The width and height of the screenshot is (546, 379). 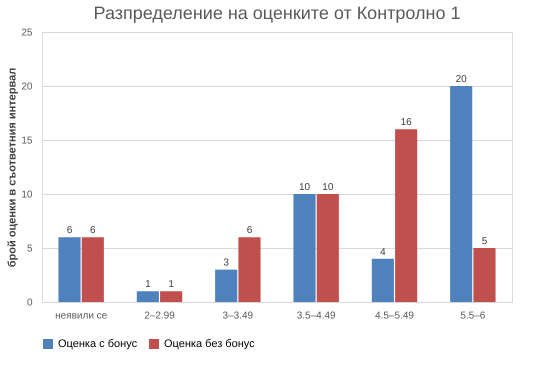 I want to click on data-label: 3, so click(x=226, y=263).